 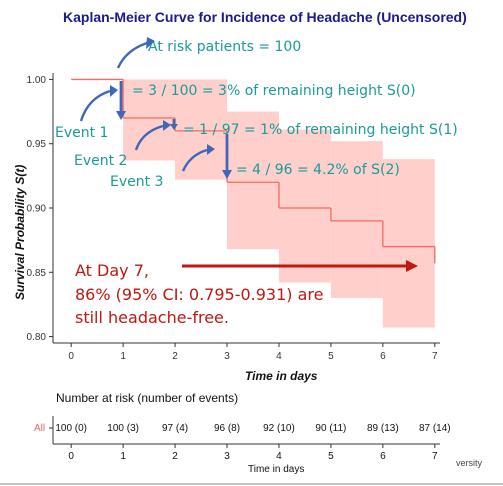 I want to click on x-tick-label: 0, so click(x=71, y=356).